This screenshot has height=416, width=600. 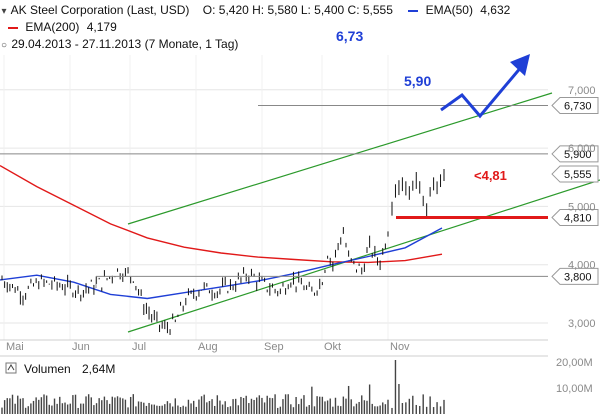 What do you see at coordinates (578, 277) in the screenshot?
I see `level-3800-label: 3,800` at bounding box center [578, 277].